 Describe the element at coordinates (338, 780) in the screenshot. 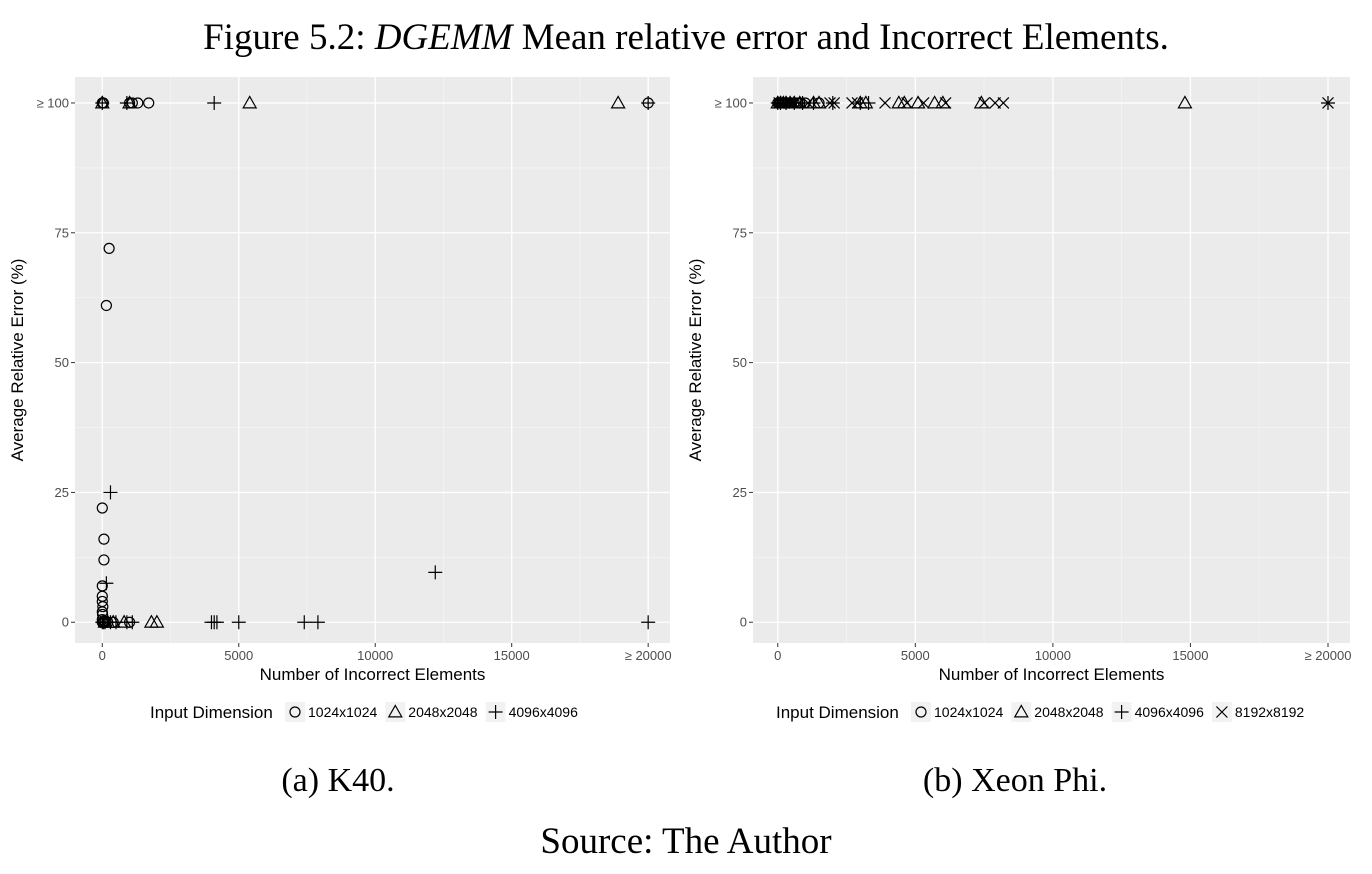

I see `caption-panel-a: (a) K40.` at that location.